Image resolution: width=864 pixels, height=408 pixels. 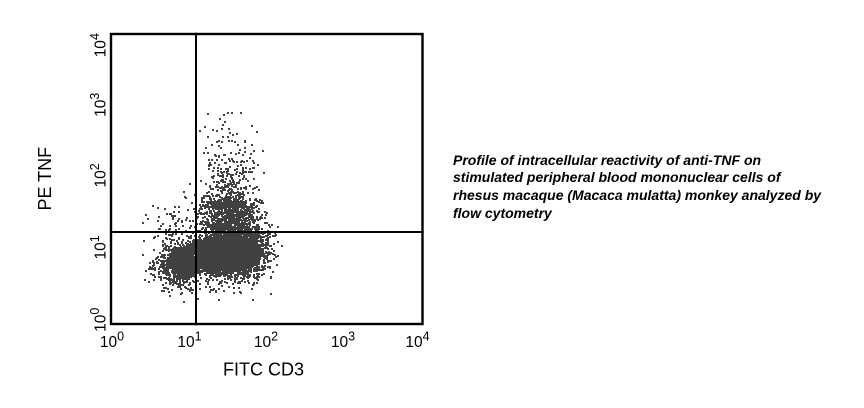 I want to click on svg-text: 10⁰, so click(x=99, y=320).